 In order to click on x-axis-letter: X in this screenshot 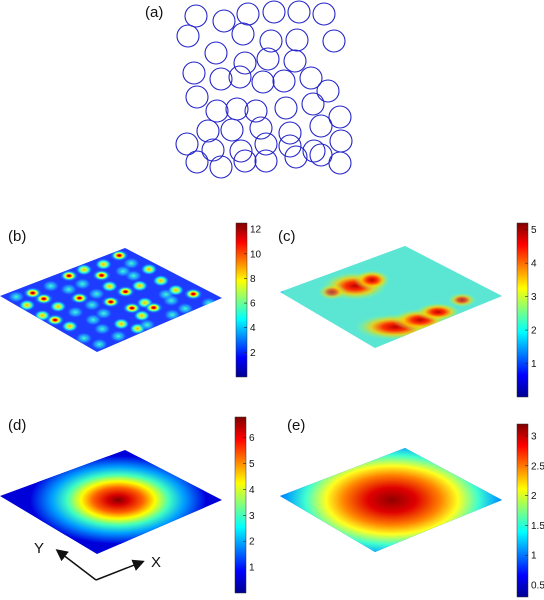, I will do `click(156, 562)`.